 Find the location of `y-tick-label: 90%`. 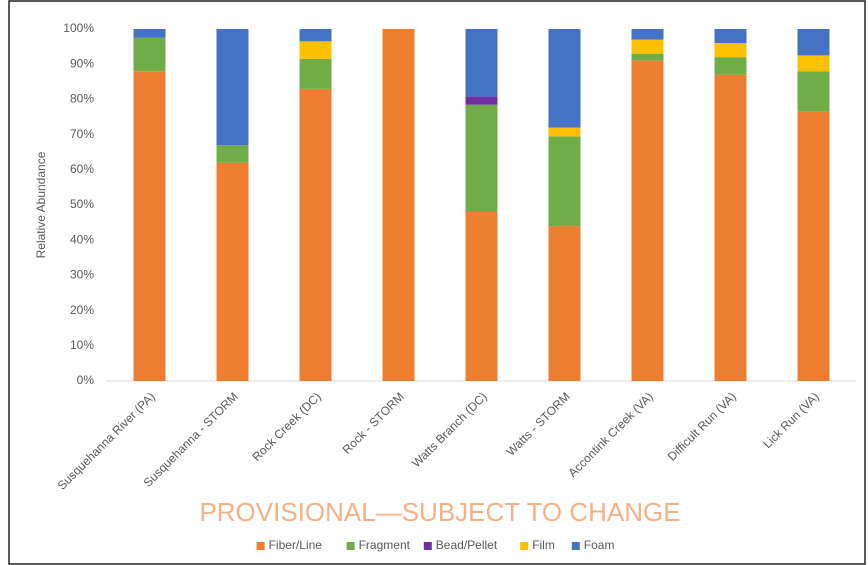

y-tick-label: 90% is located at coordinates (82, 63).